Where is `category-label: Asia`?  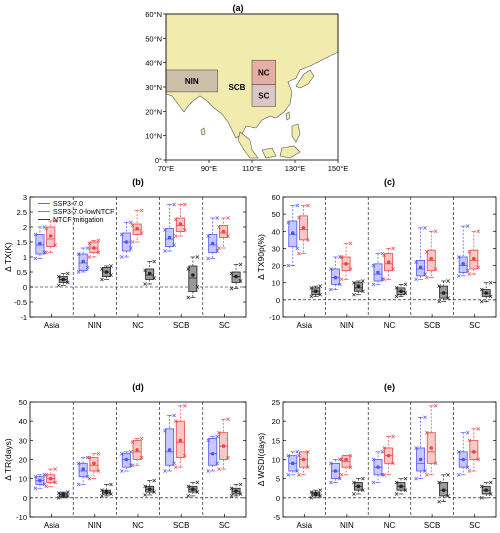
category-label: Asia is located at coordinates (52, 325).